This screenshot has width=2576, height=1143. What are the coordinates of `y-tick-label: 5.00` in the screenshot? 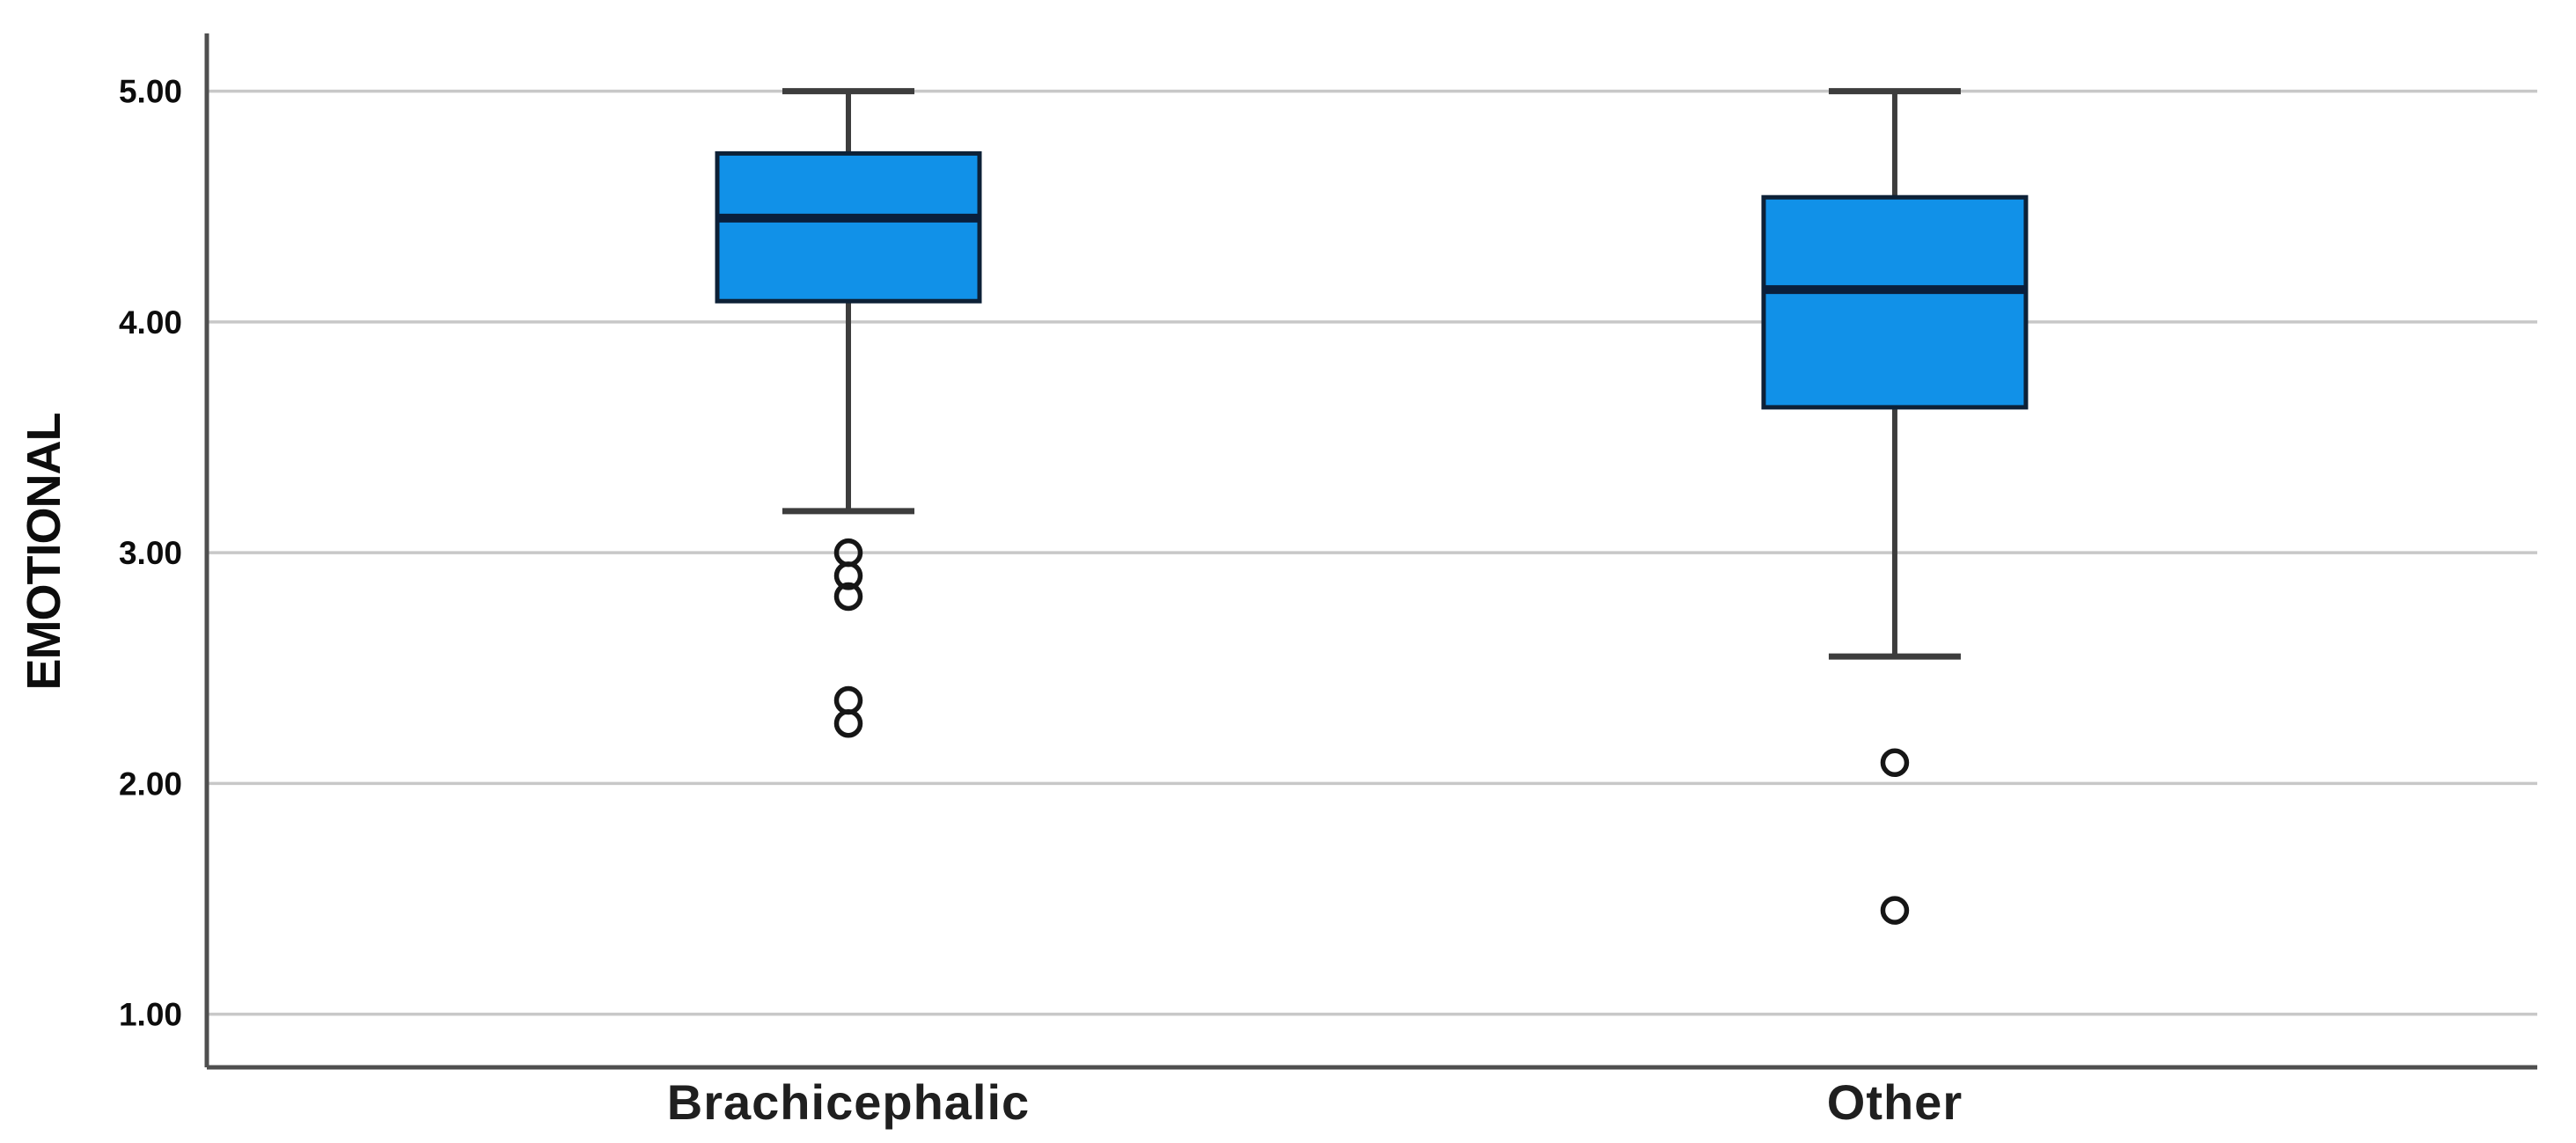 It's located at (150, 92).